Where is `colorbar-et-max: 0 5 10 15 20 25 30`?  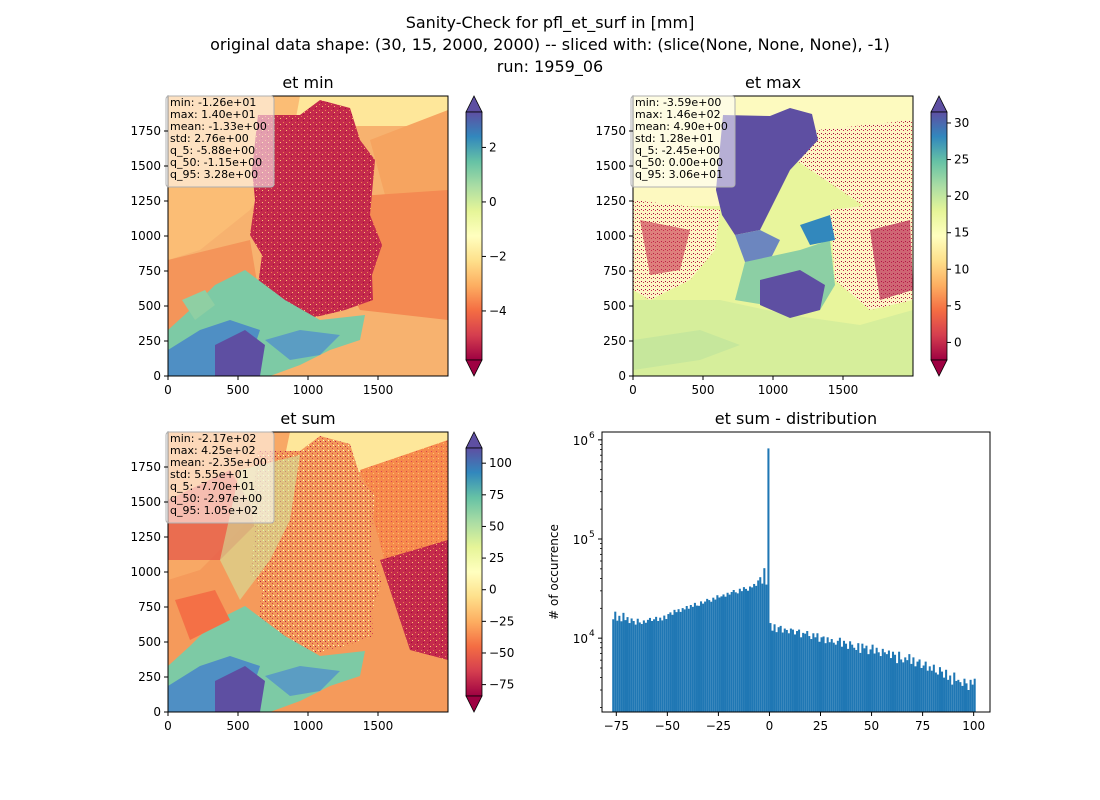 colorbar-et-max: 0 5 10 15 20 25 30 is located at coordinates (949, 236).